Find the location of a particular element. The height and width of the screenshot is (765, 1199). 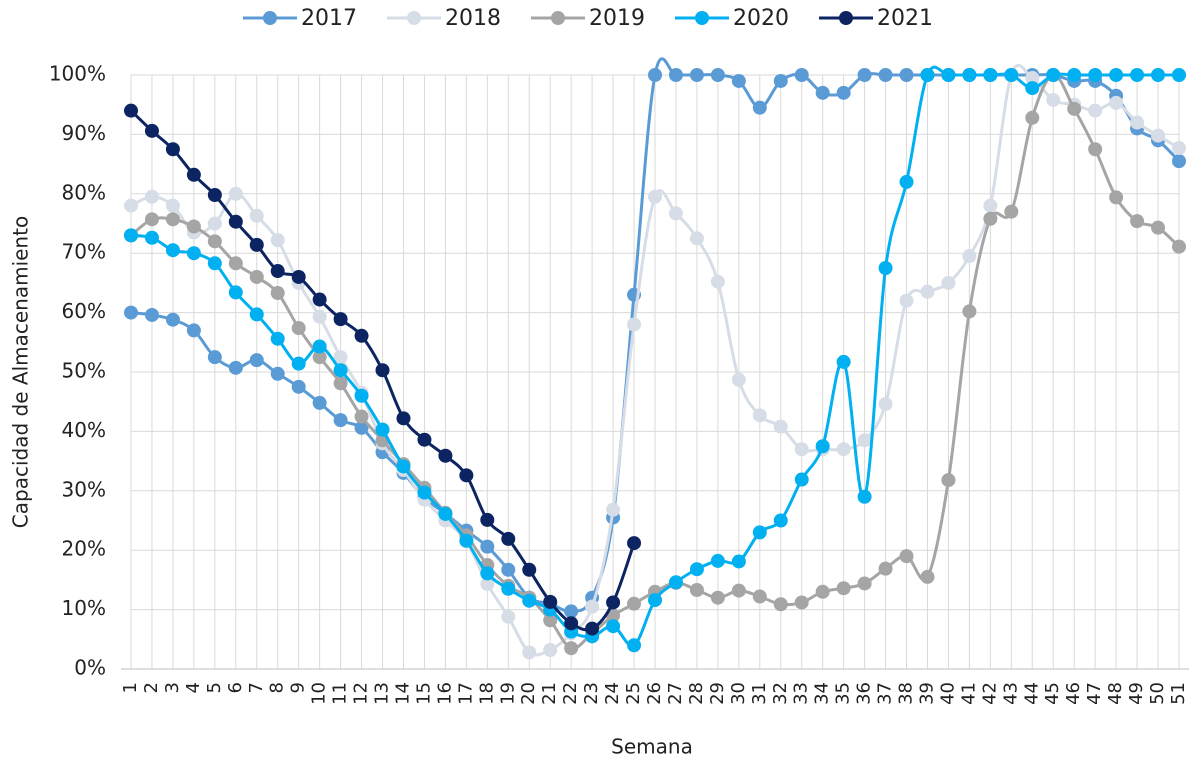

x-tick-label: 38 is located at coordinates (906, 693).